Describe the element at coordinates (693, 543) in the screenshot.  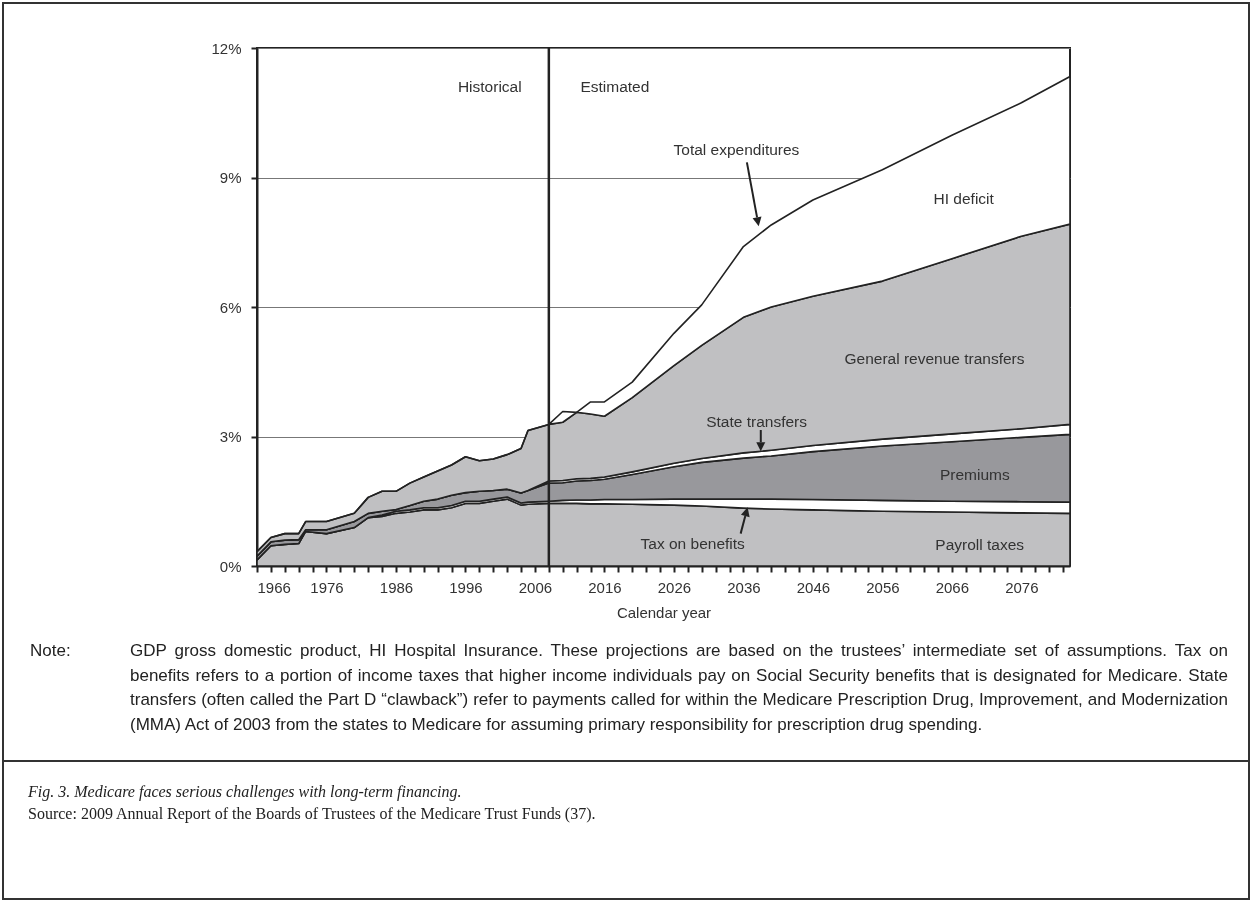
I see `legend-label: Tax on benefits` at that location.